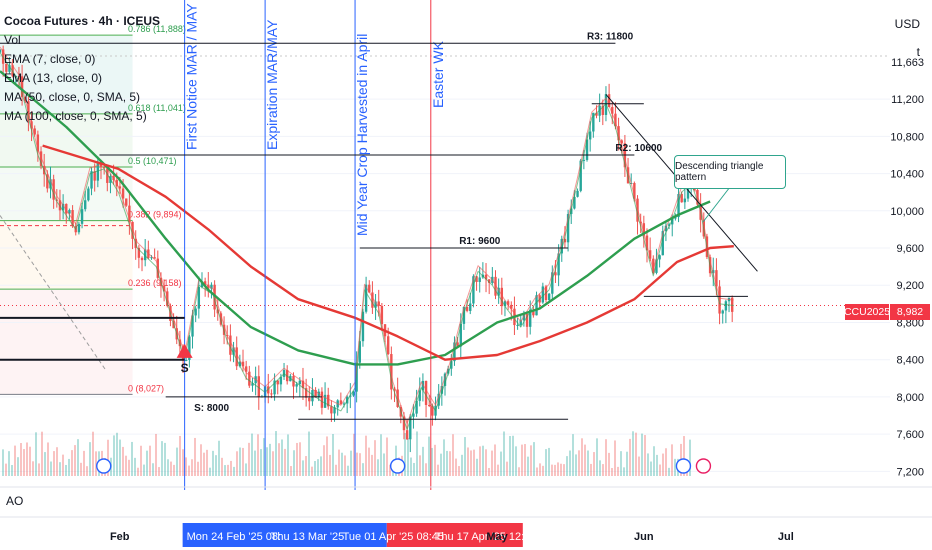 Image resolution: width=932 pixels, height=550 pixels. Describe the element at coordinates (907, 137) in the screenshot. I see `y-tick-label: 10,800` at that location.